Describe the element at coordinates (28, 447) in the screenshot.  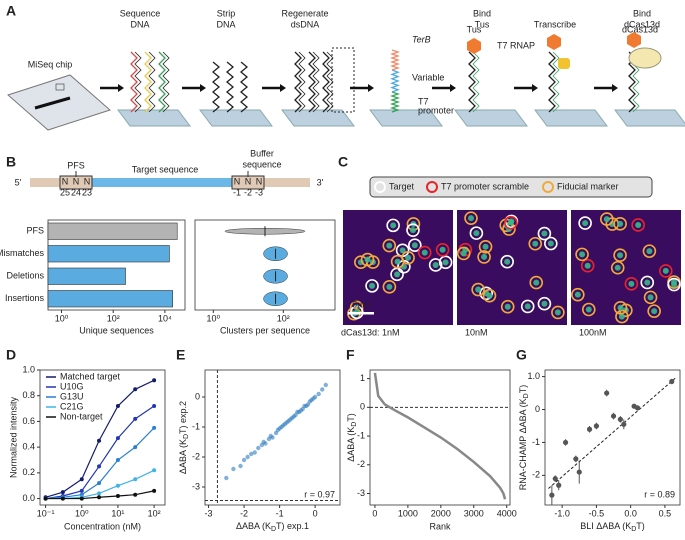
I see `y-tick-label: 0.4` at that location.